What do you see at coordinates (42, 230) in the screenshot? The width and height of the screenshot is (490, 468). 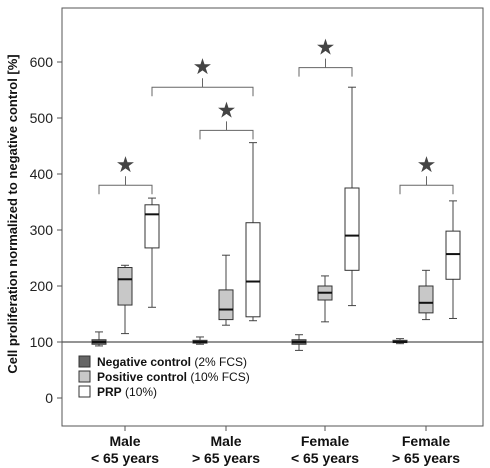 I see `y-tick-label: 300` at bounding box center [42, 230].